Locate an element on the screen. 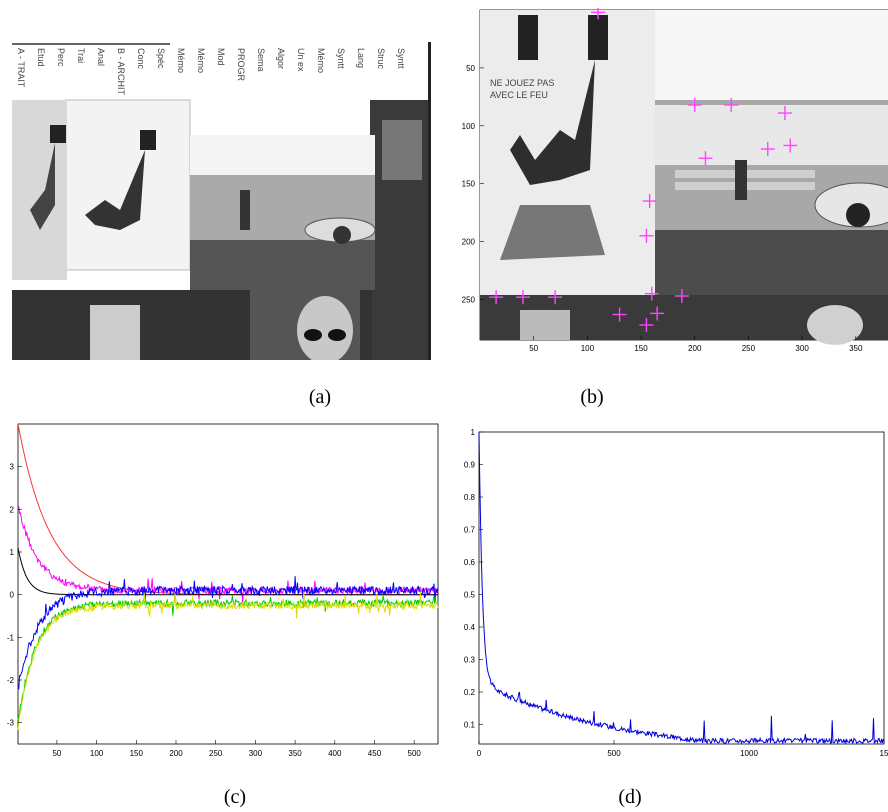 The height and width of the screenshot is (812, 888). collage-text-6: Conc is located at coordinates (141, 59).